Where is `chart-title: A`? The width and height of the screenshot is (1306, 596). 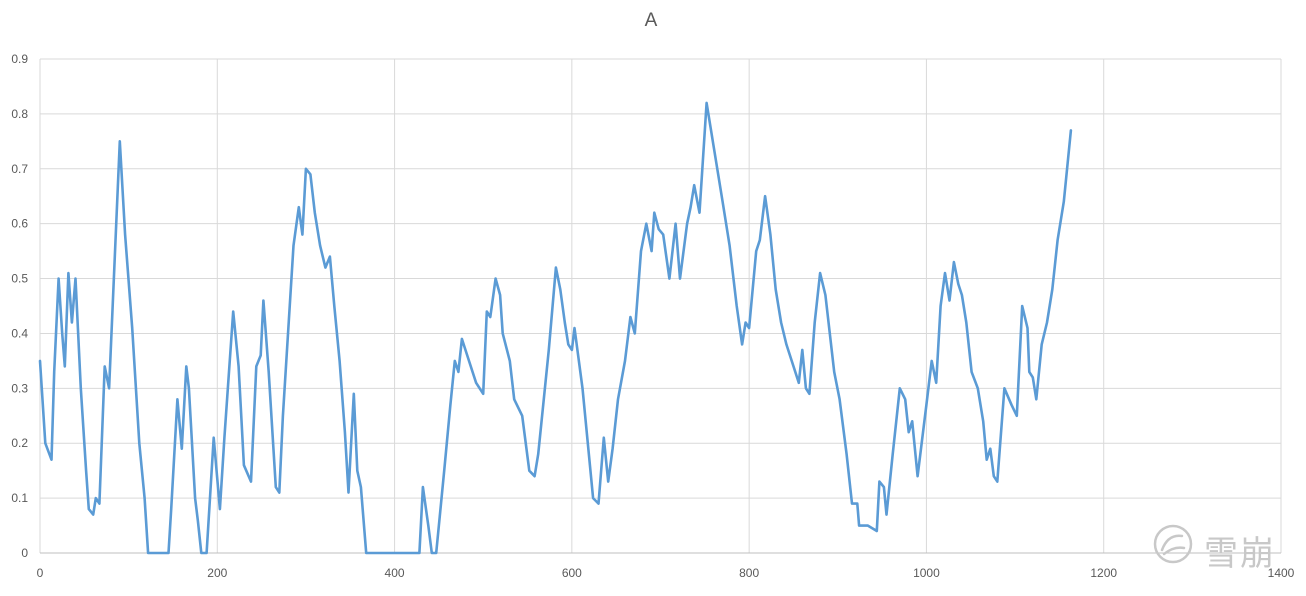
chart-title: A is located at coordinates (651, 20).